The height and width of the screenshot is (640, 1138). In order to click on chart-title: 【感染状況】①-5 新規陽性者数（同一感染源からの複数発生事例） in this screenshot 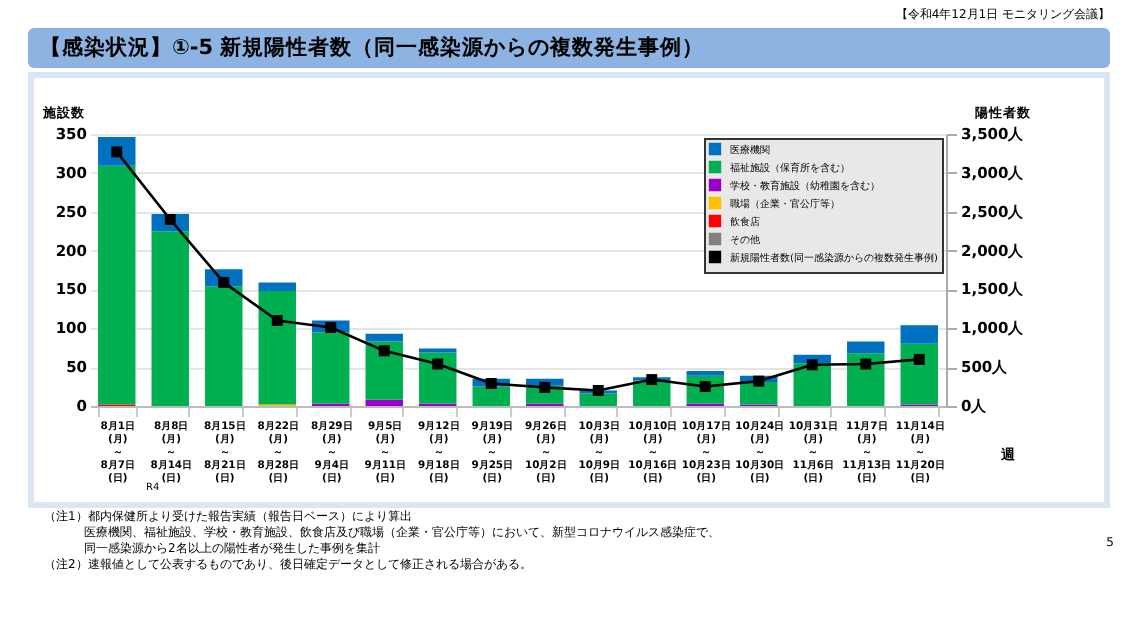, I will do `click(569, 48)`.